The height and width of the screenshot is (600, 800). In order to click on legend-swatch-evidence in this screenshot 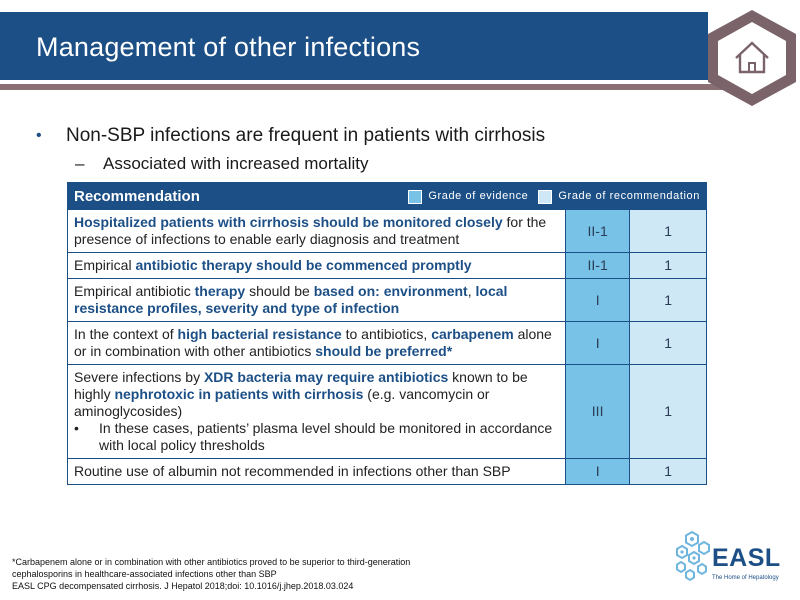, I will do `click(415, 196)`.